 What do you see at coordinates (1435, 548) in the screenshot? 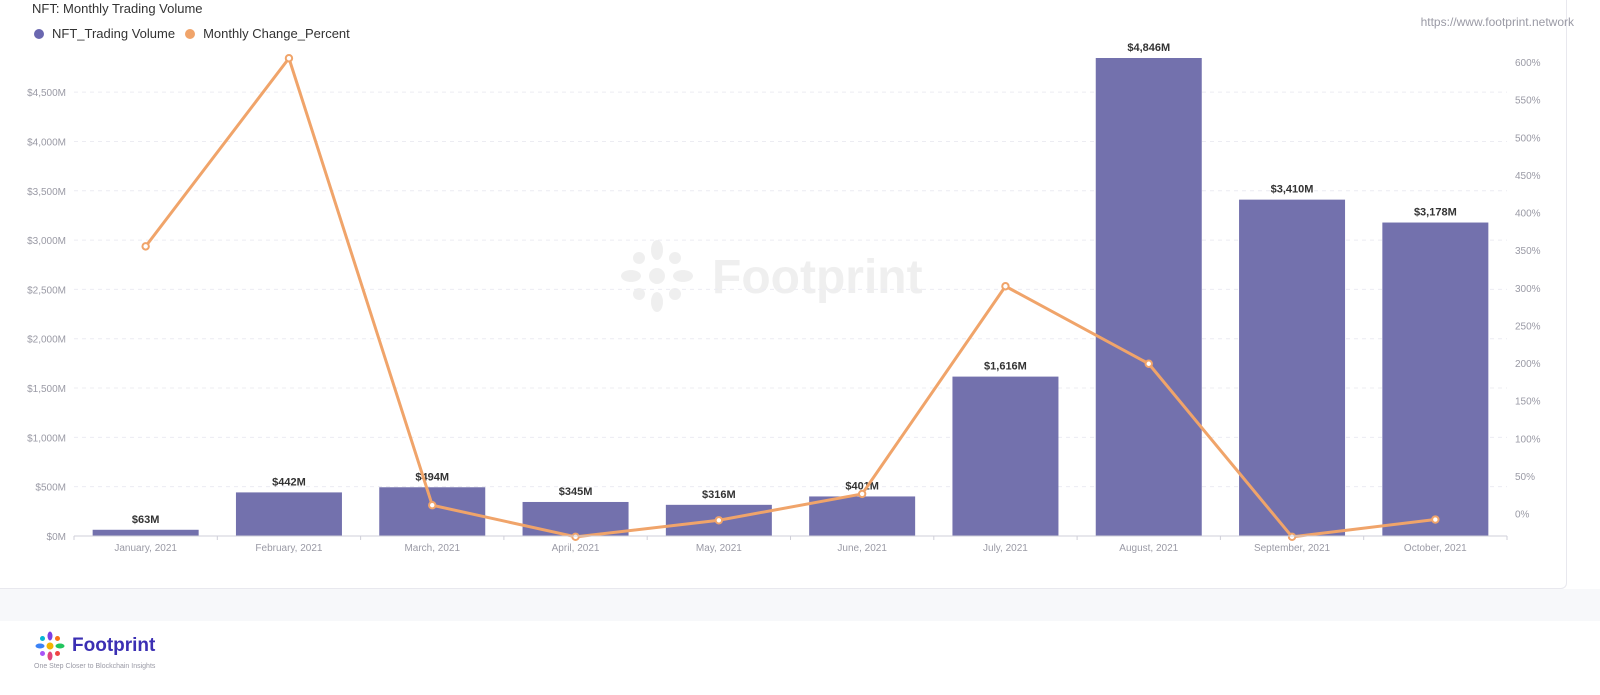
I see `x-tick-label: October, 2021` at bounding box center [1435, 548].